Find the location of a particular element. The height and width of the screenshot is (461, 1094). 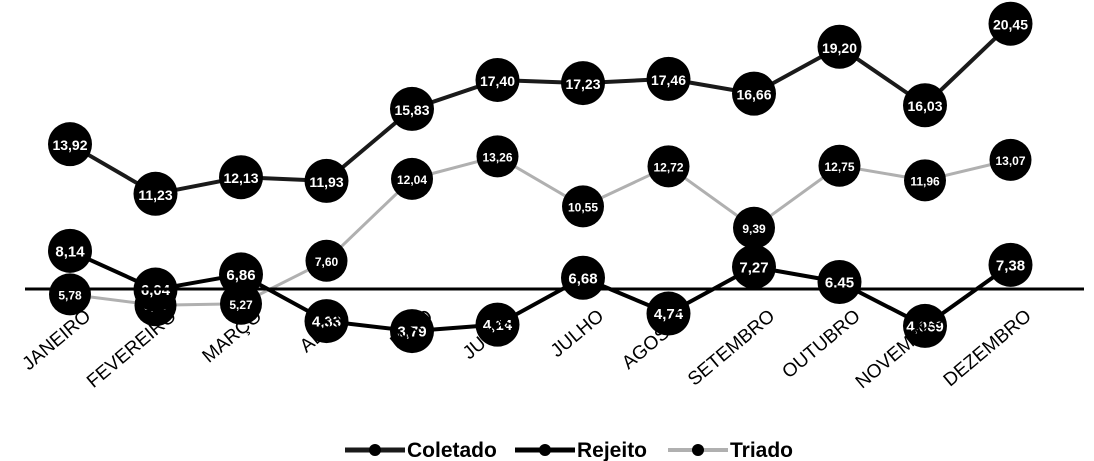

point-rejeito-junho: 4,14 is located at coordinates (497, 324).